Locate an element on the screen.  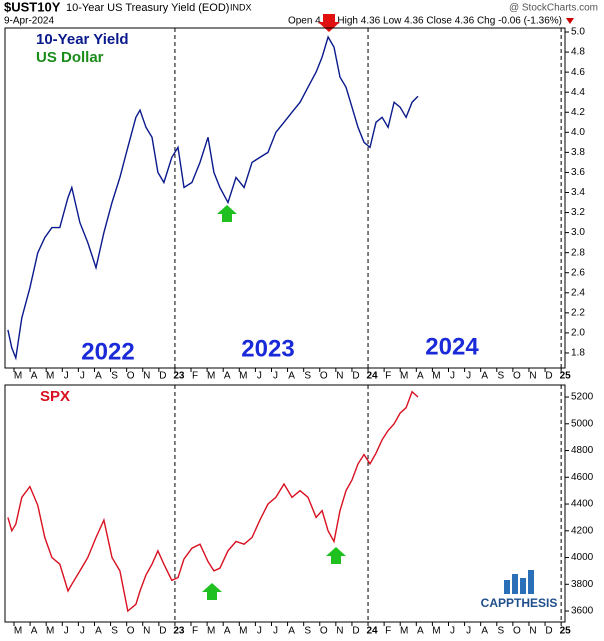
series-name: 10-Year US Treasury Yield (EOD) is located at coordinates (147, 8).